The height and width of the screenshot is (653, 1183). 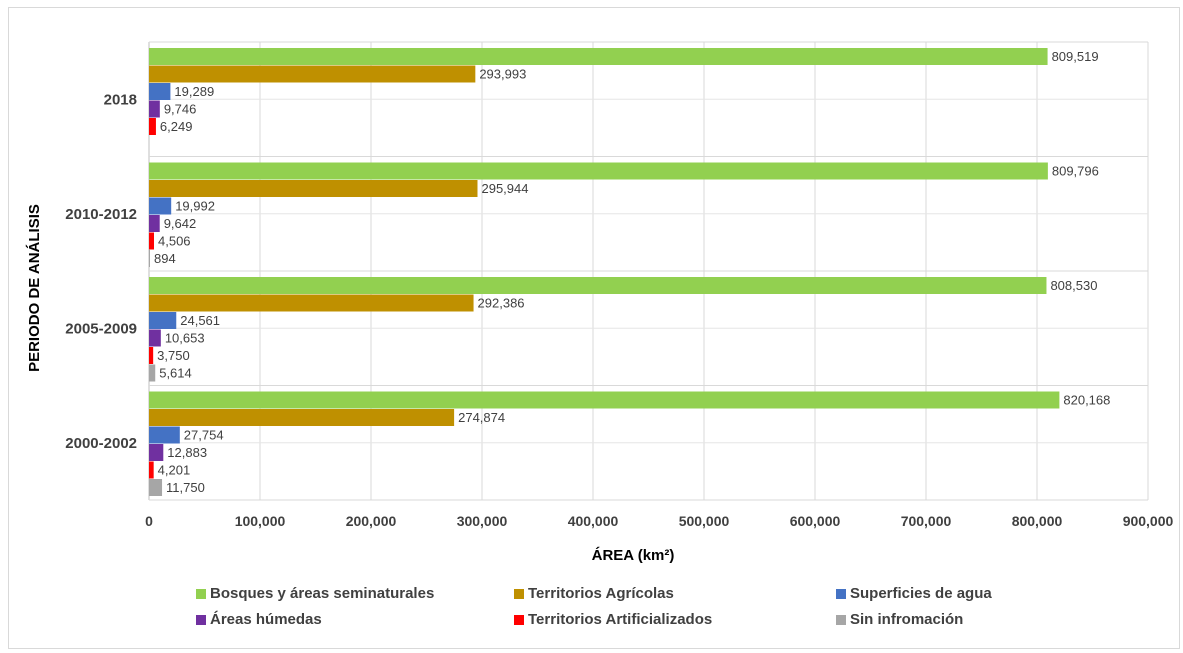 What do you see at coordinates (1075, 171) in the screenshot?
I see `data-label: 809,796` at bounding box center [1075, 171].